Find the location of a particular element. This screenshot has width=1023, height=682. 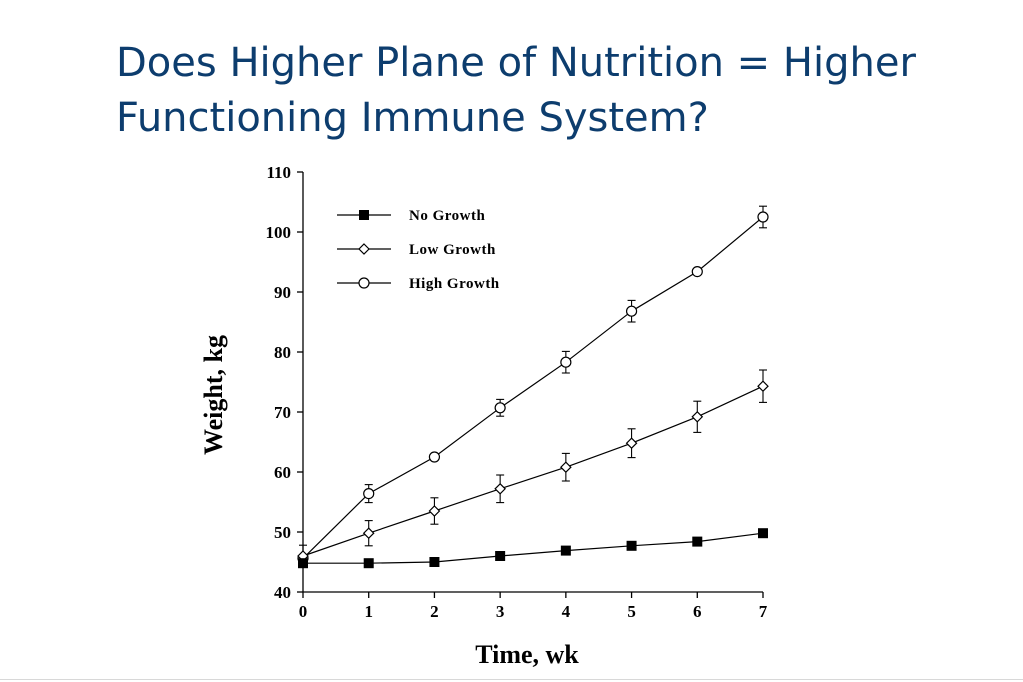

x-tick-label: 7 is located at coordinates (763, 611).